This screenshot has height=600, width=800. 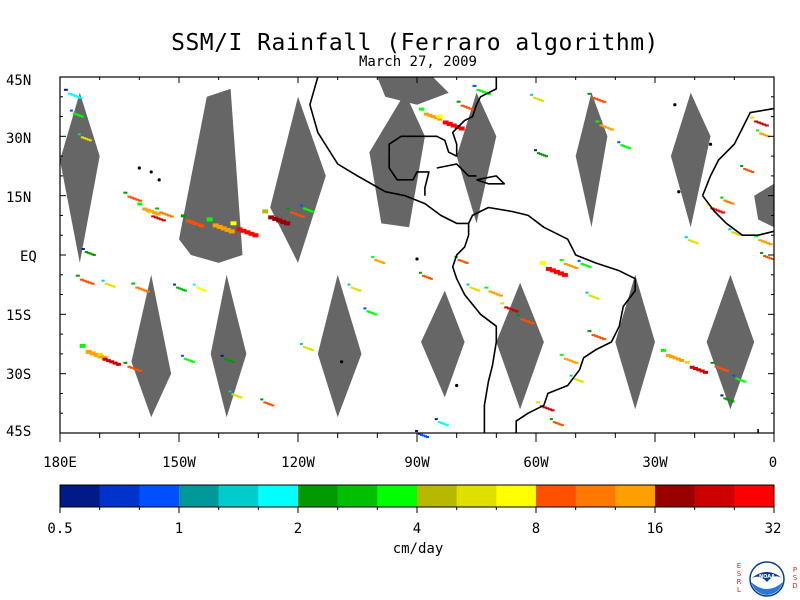 What do you see at coordinates (19, 139) in the screenshot?
I see `lat-label: 30N` at bounding box center [19, 139].